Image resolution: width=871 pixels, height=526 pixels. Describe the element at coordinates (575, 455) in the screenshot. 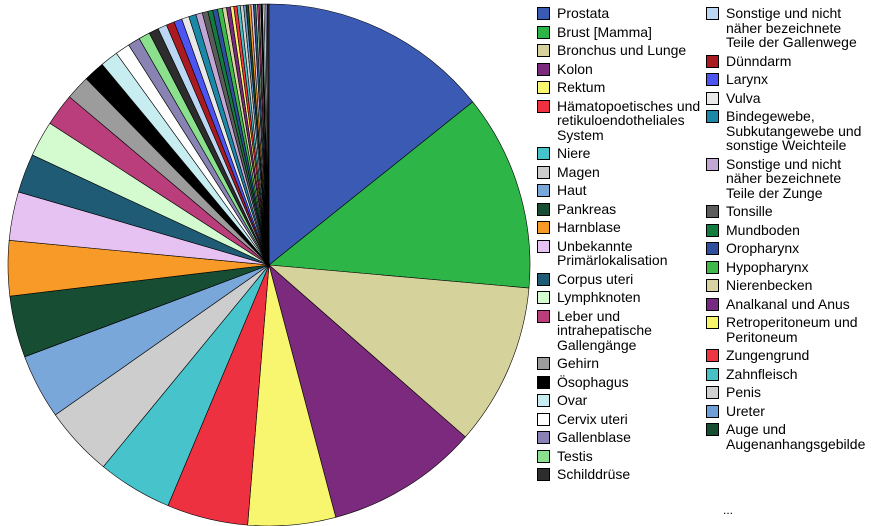

I see `legend-label: Testis` at that location.